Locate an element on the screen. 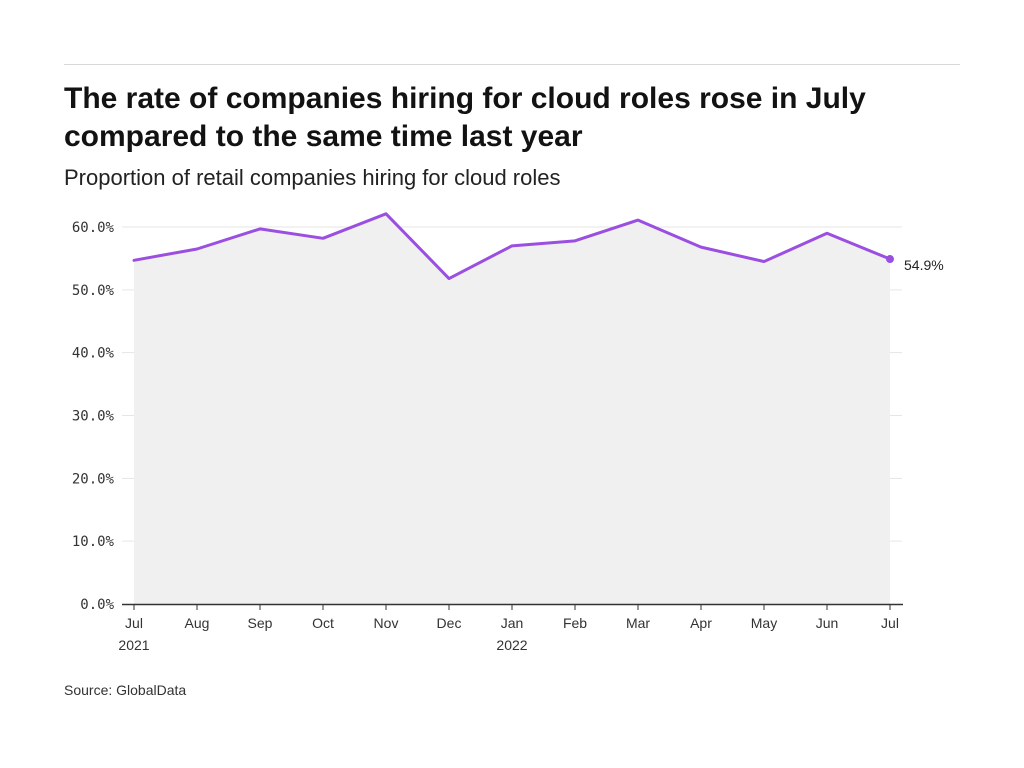 The image size is (1024, 768). x-tick-label: Apr is located at coordinates (701, 623).